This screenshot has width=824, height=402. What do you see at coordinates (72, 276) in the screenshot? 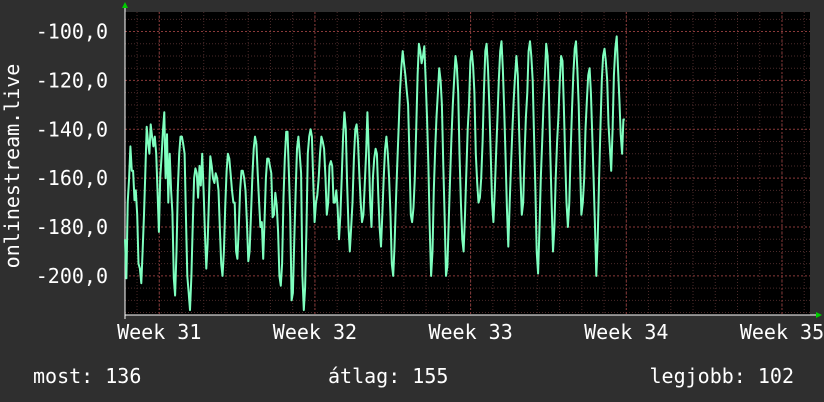
I see `y-tick-label: -200,0` at bounding box center [72, 276].